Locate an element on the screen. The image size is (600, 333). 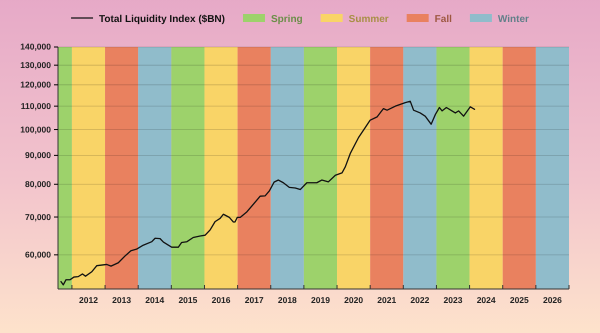
y-tick-label: 130,000 is located at coordinates (36, 65).